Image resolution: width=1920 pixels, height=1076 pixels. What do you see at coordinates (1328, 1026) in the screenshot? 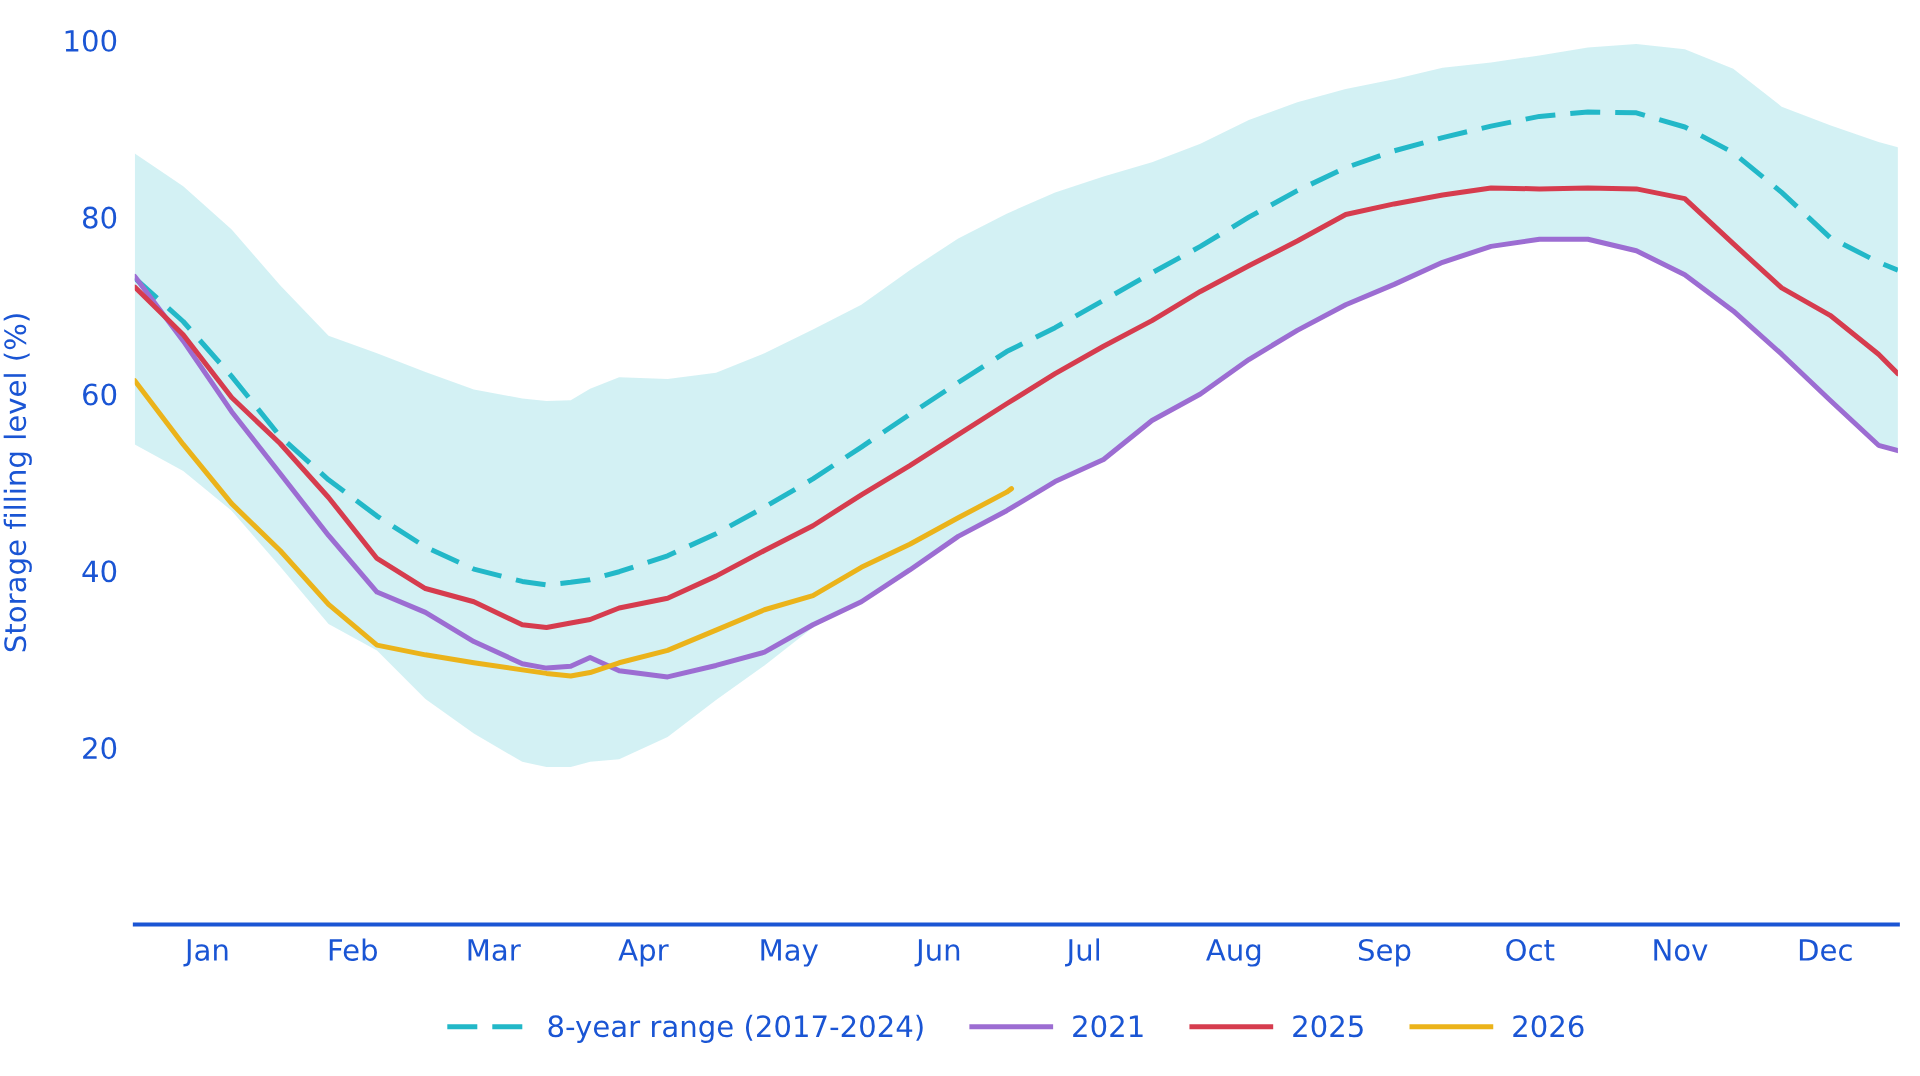
I see `legend-label: 2025` at bounding box center [1328, 1026].